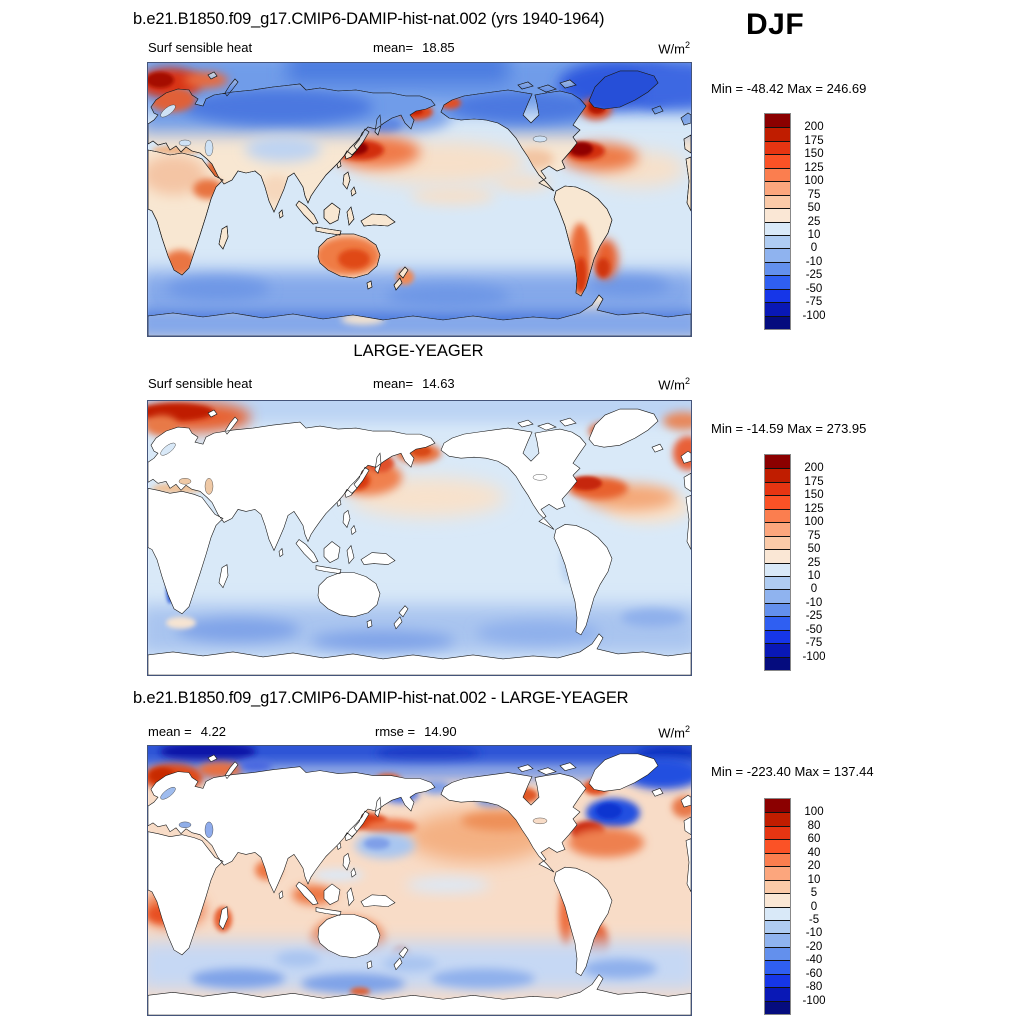 The image size is (1024, 1024). What do you see at coordinates (414, 383) in the screenshot?
I see `panel2-mean: mean= 14.63` at bounding box center [414, 383].